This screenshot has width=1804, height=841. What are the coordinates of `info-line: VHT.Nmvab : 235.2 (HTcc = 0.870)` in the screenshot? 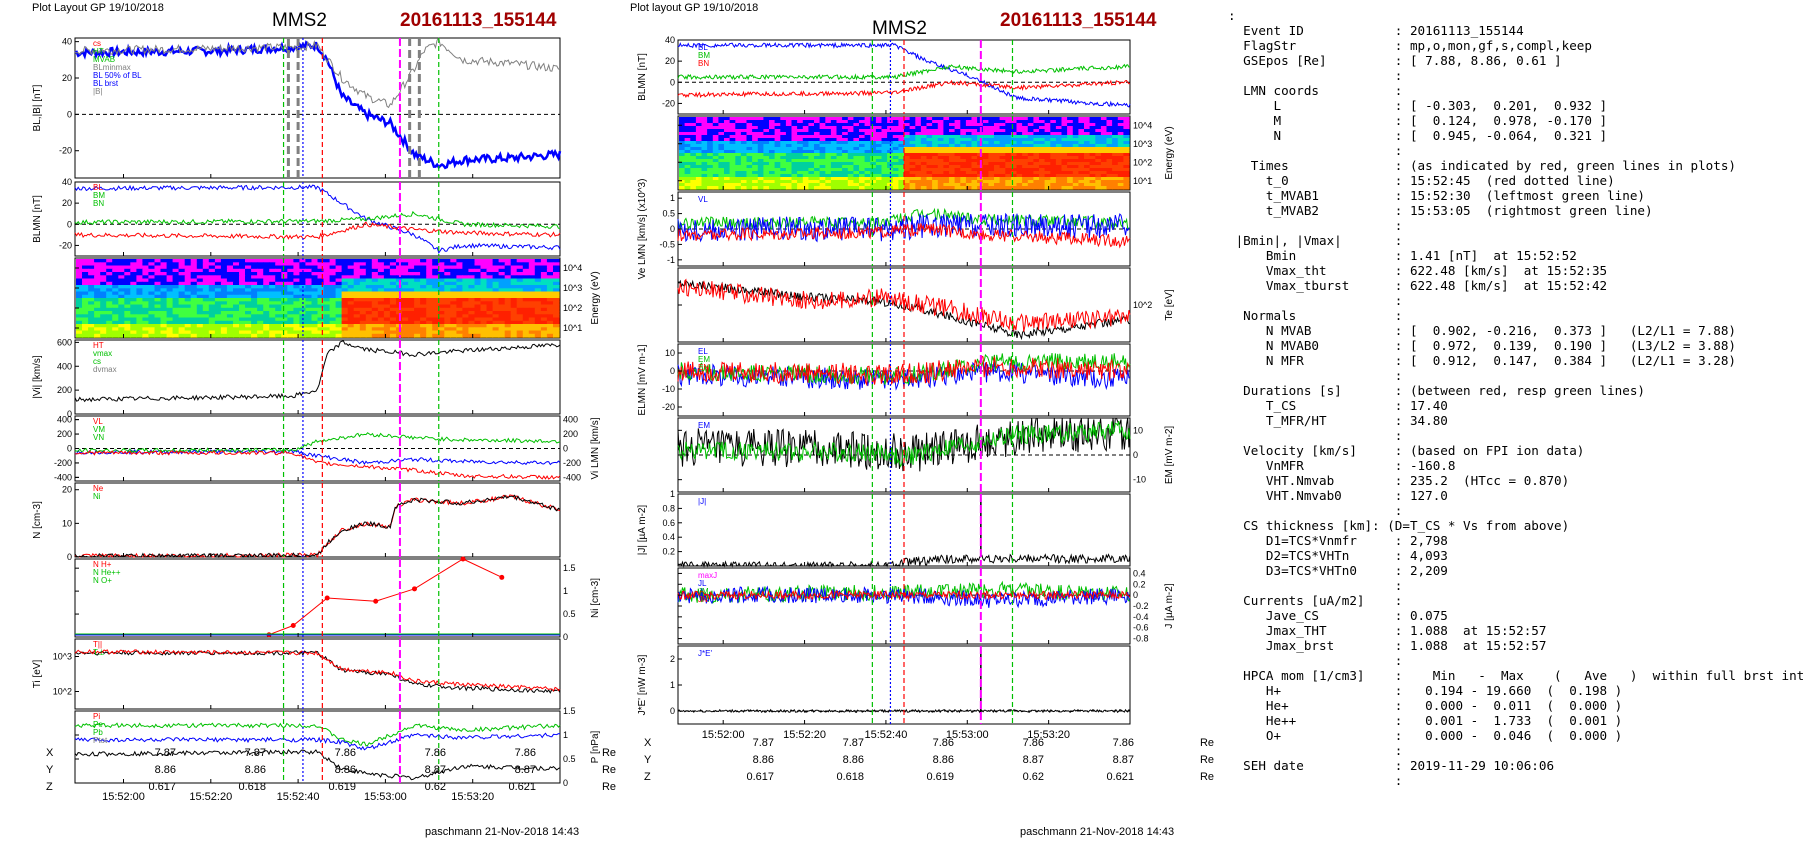 It's located at (1399, 480).